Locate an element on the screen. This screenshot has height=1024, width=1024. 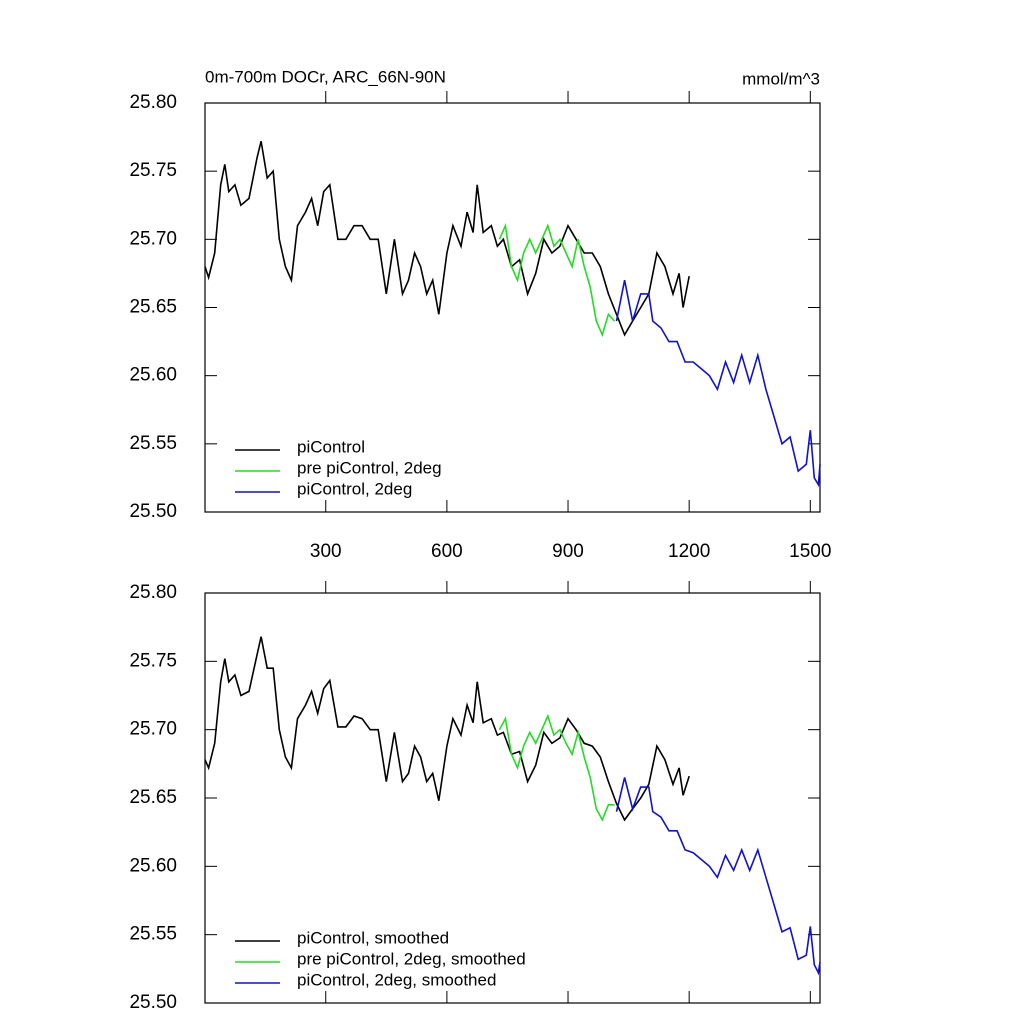
x-tick-label: 1200 is located at coordinates (689, 551).